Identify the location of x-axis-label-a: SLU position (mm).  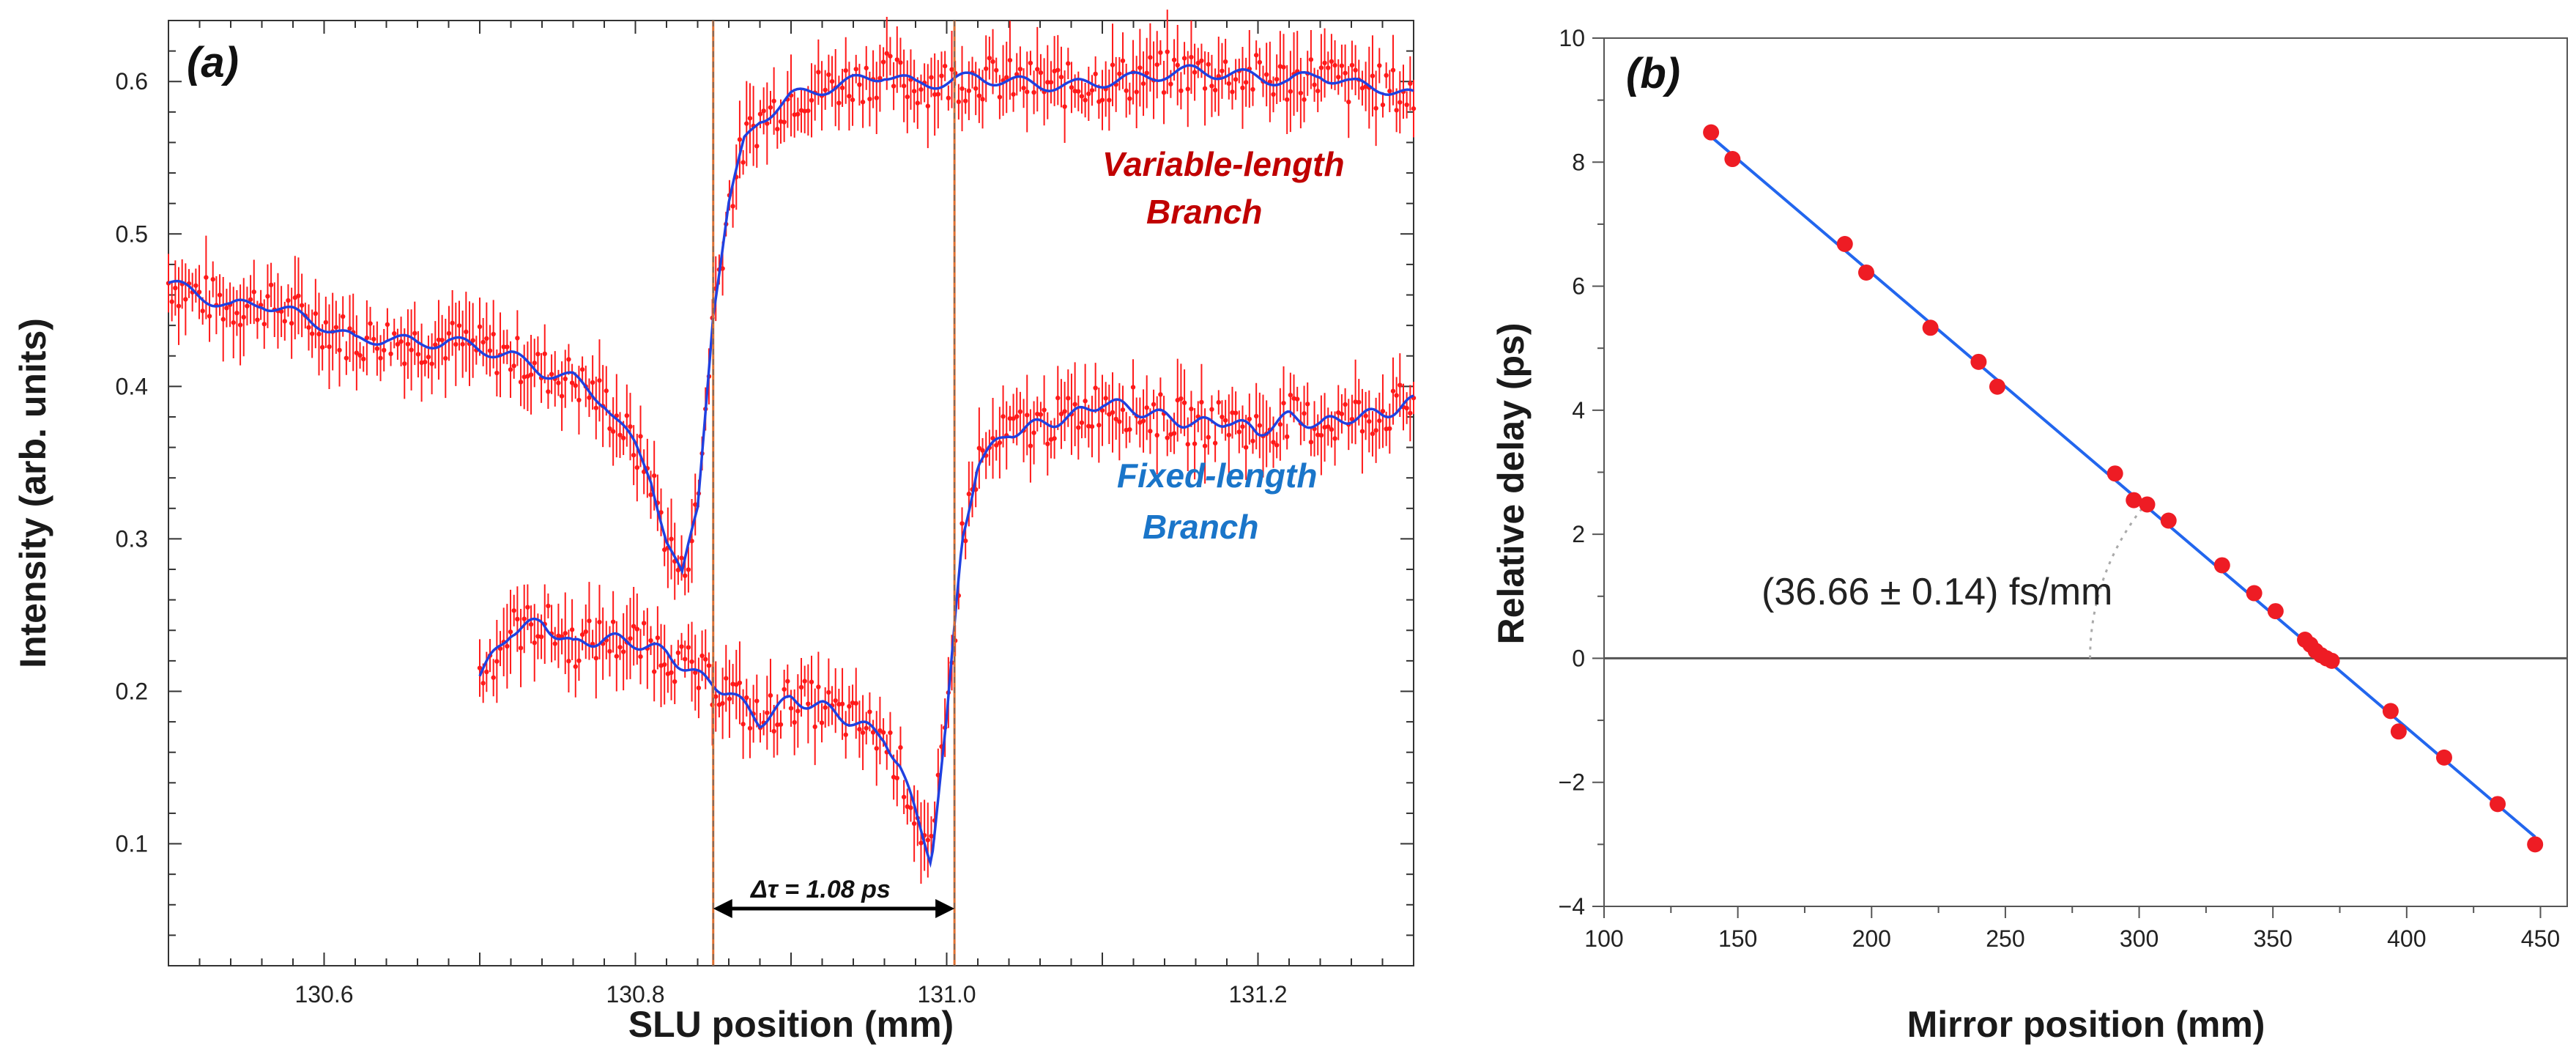
(791, 1024).